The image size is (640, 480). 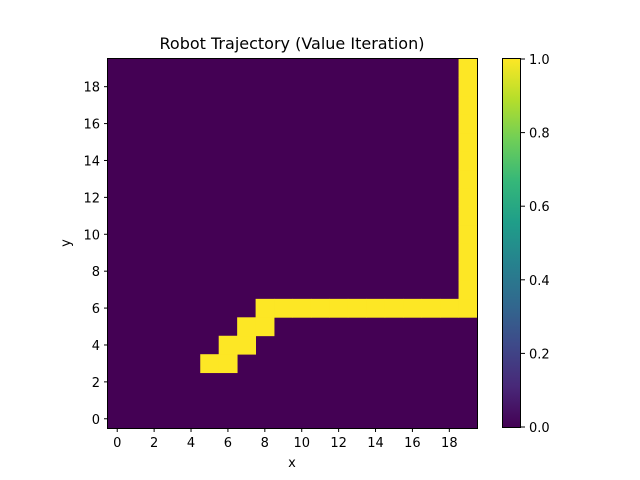 I want to click on colorbar-axis: 0.0 0.2 0.4 0.6 0.8 1.0, so click(x=535, y=244).